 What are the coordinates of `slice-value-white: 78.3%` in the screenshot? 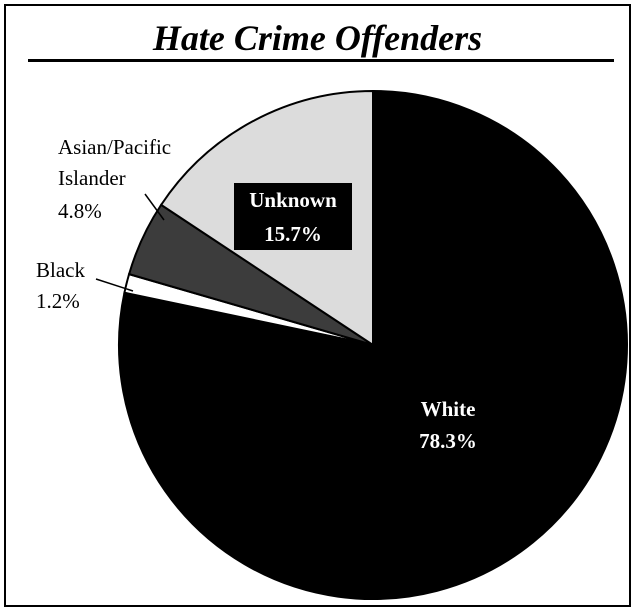 It's located at (448, 441).